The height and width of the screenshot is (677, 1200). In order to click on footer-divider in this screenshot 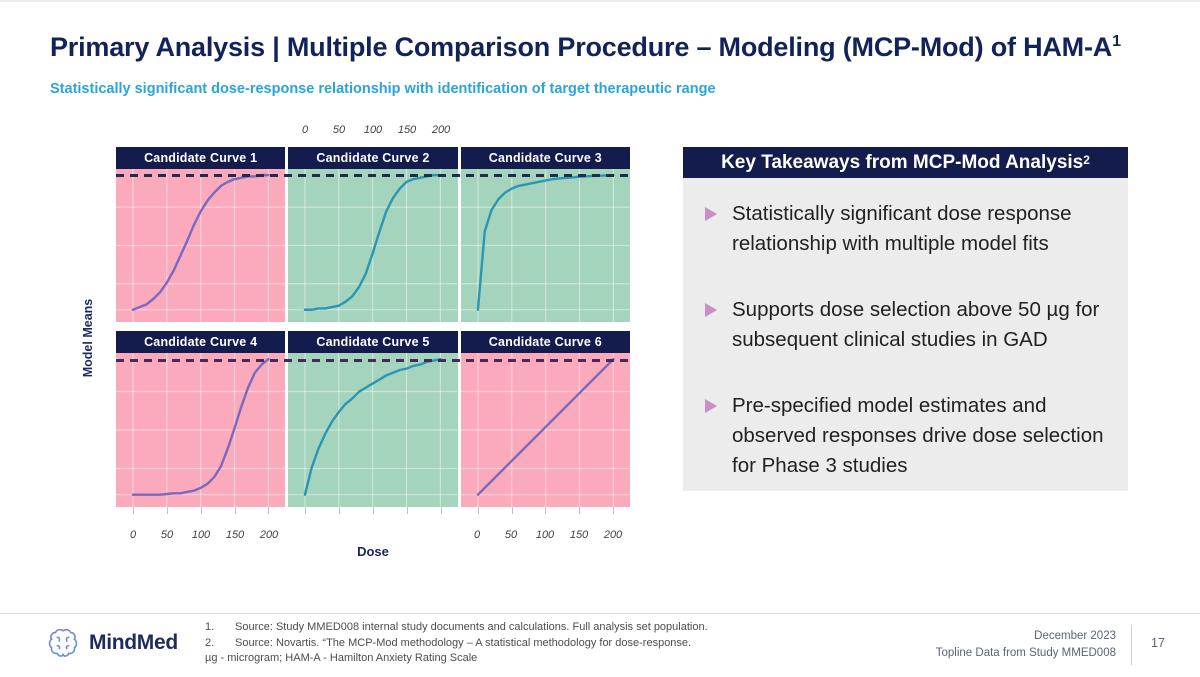, I will do `click(600, 613)`.